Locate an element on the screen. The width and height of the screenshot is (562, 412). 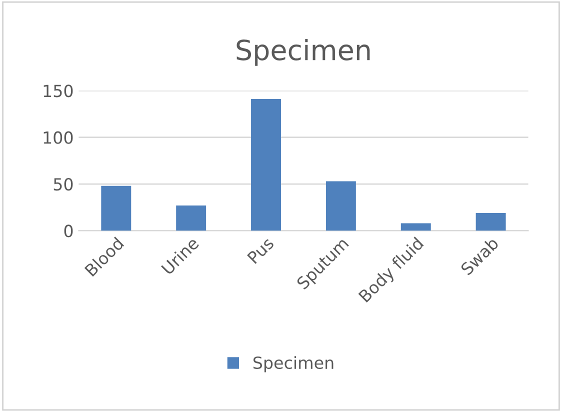
x-tick-label: Pus is located at coordinates (261, 250).